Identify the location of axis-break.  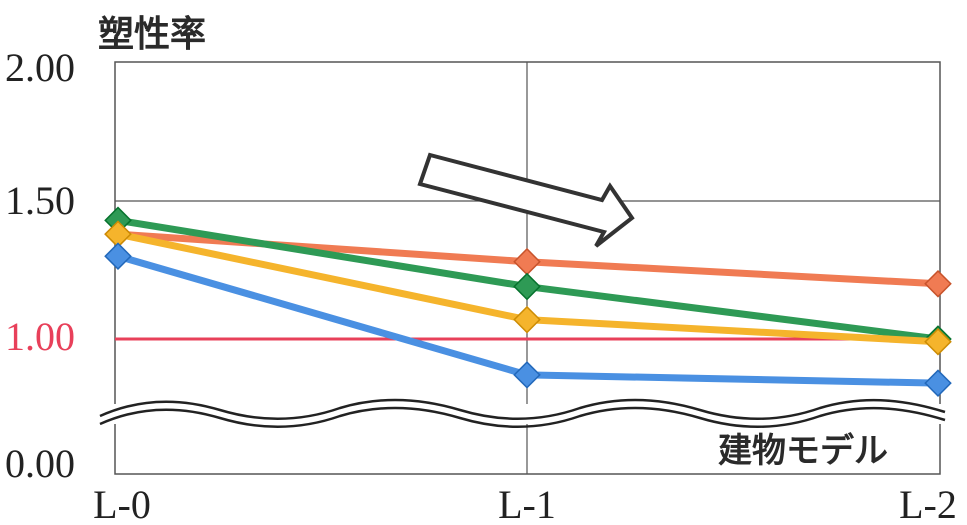
(522, 413).